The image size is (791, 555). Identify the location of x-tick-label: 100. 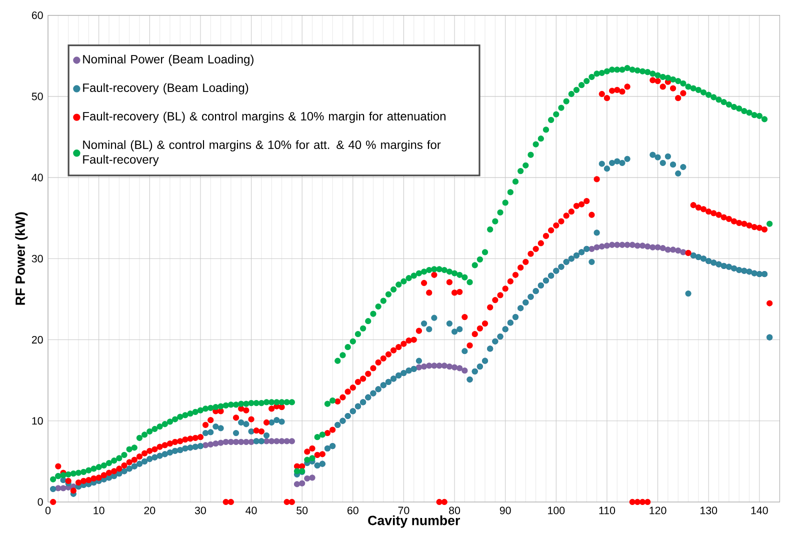
(556, 510).